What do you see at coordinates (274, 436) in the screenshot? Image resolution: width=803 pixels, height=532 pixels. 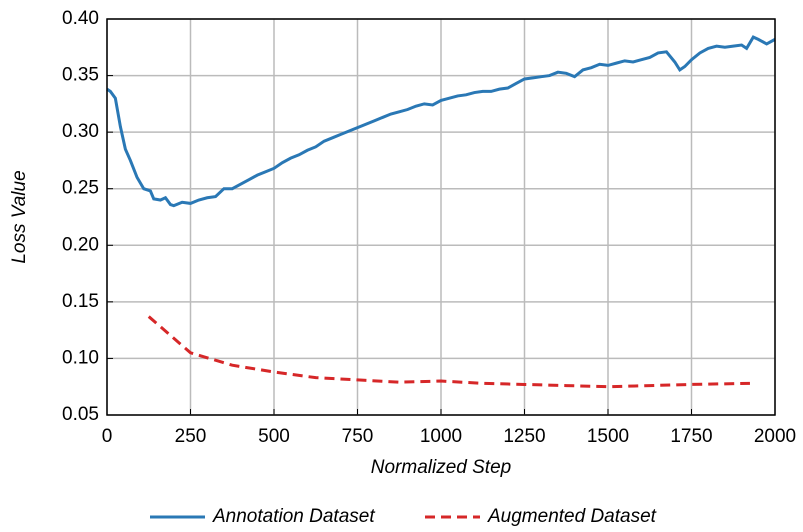 I see `x-tick-label: 500` at bounding box center [274, 436].